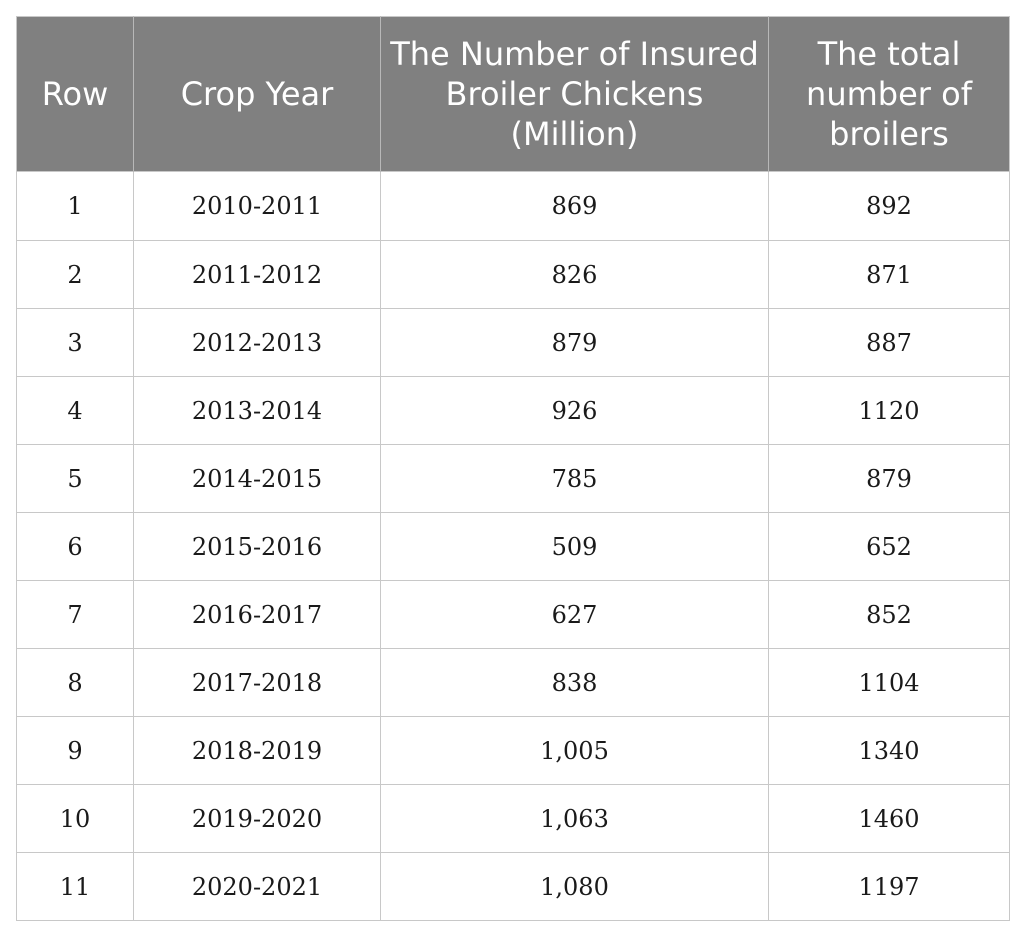  What do you see at coordinates (889, 818) in the screenshot?
I see `cell-total-broilers: 1460` at bounding box center [889, 818].